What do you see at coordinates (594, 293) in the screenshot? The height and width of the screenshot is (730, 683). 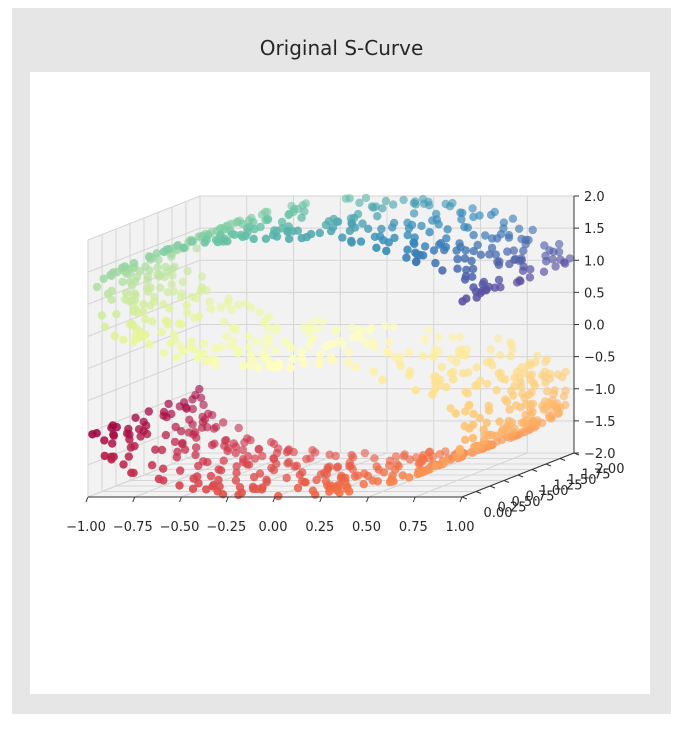 I see `z-tick-label: 0.5` at bounding box center [594, 293].